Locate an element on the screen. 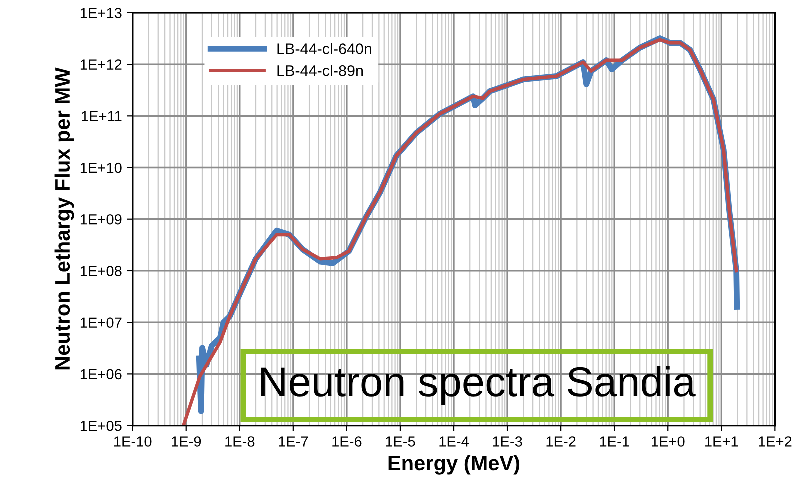 Image resolution: width=810 pixels, height=498 pixels. y-tick-label: 1E+08 is located at coordinates (101, 271).